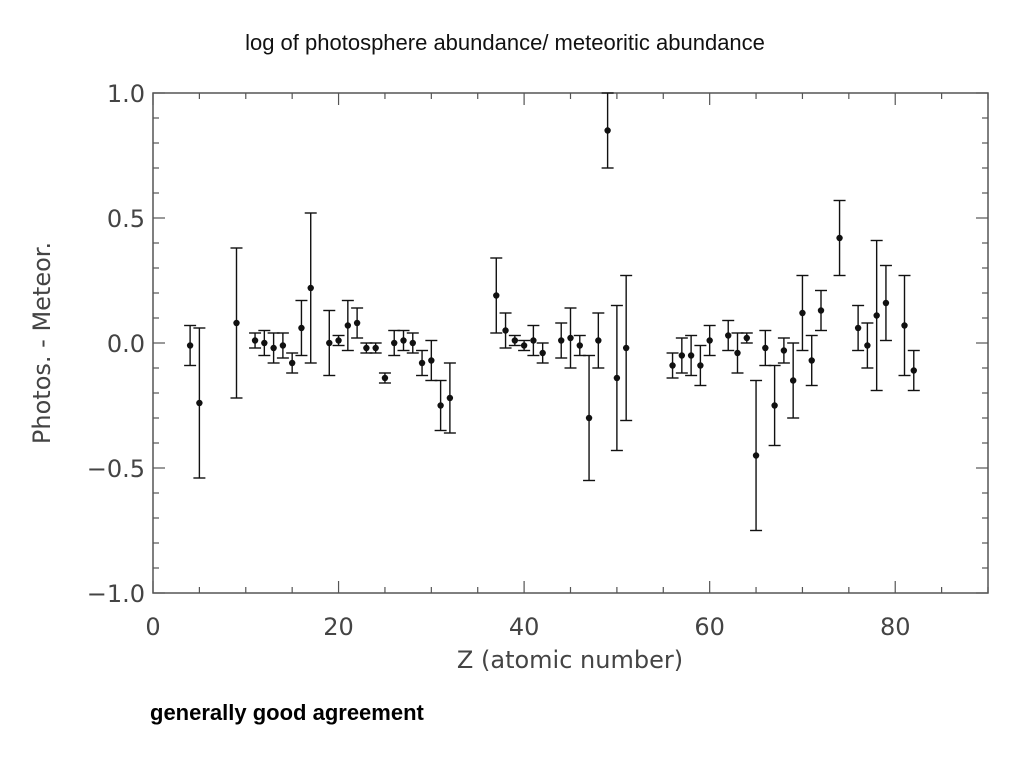 Image resolution: width=1024 pixels, height=768 pixels. Describe the element at coordinates (338, 627) in the screenshot. I see `x-tick-label: 20` at that location.